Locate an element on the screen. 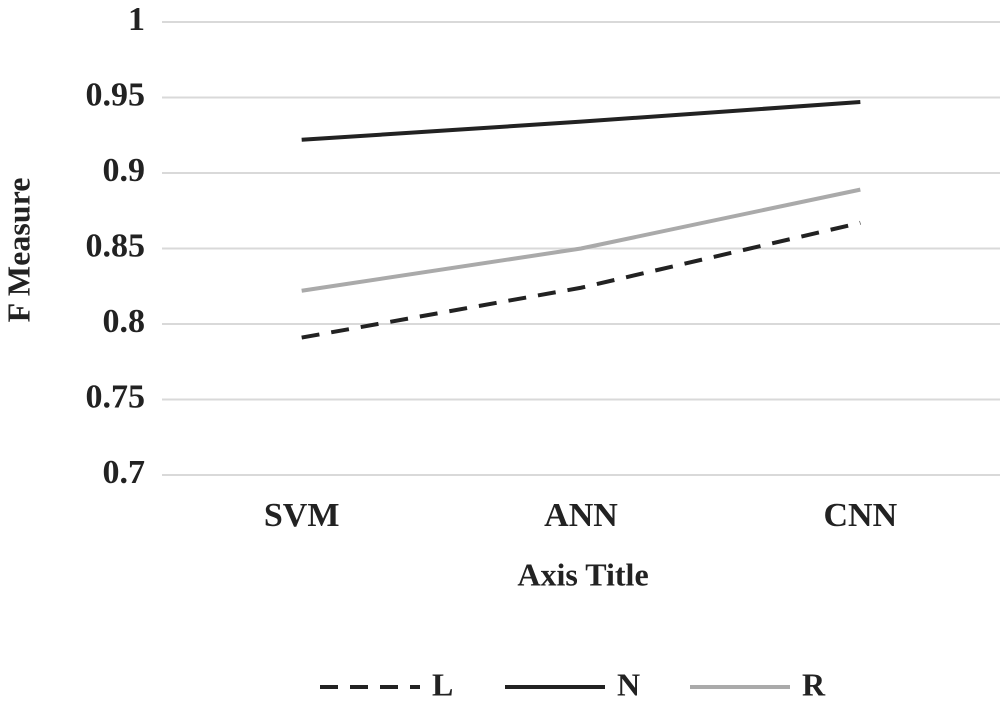 Image resolution: width=1000 pixels, height=708 pixels. legend-label: N is located at coordinates (628, 684).